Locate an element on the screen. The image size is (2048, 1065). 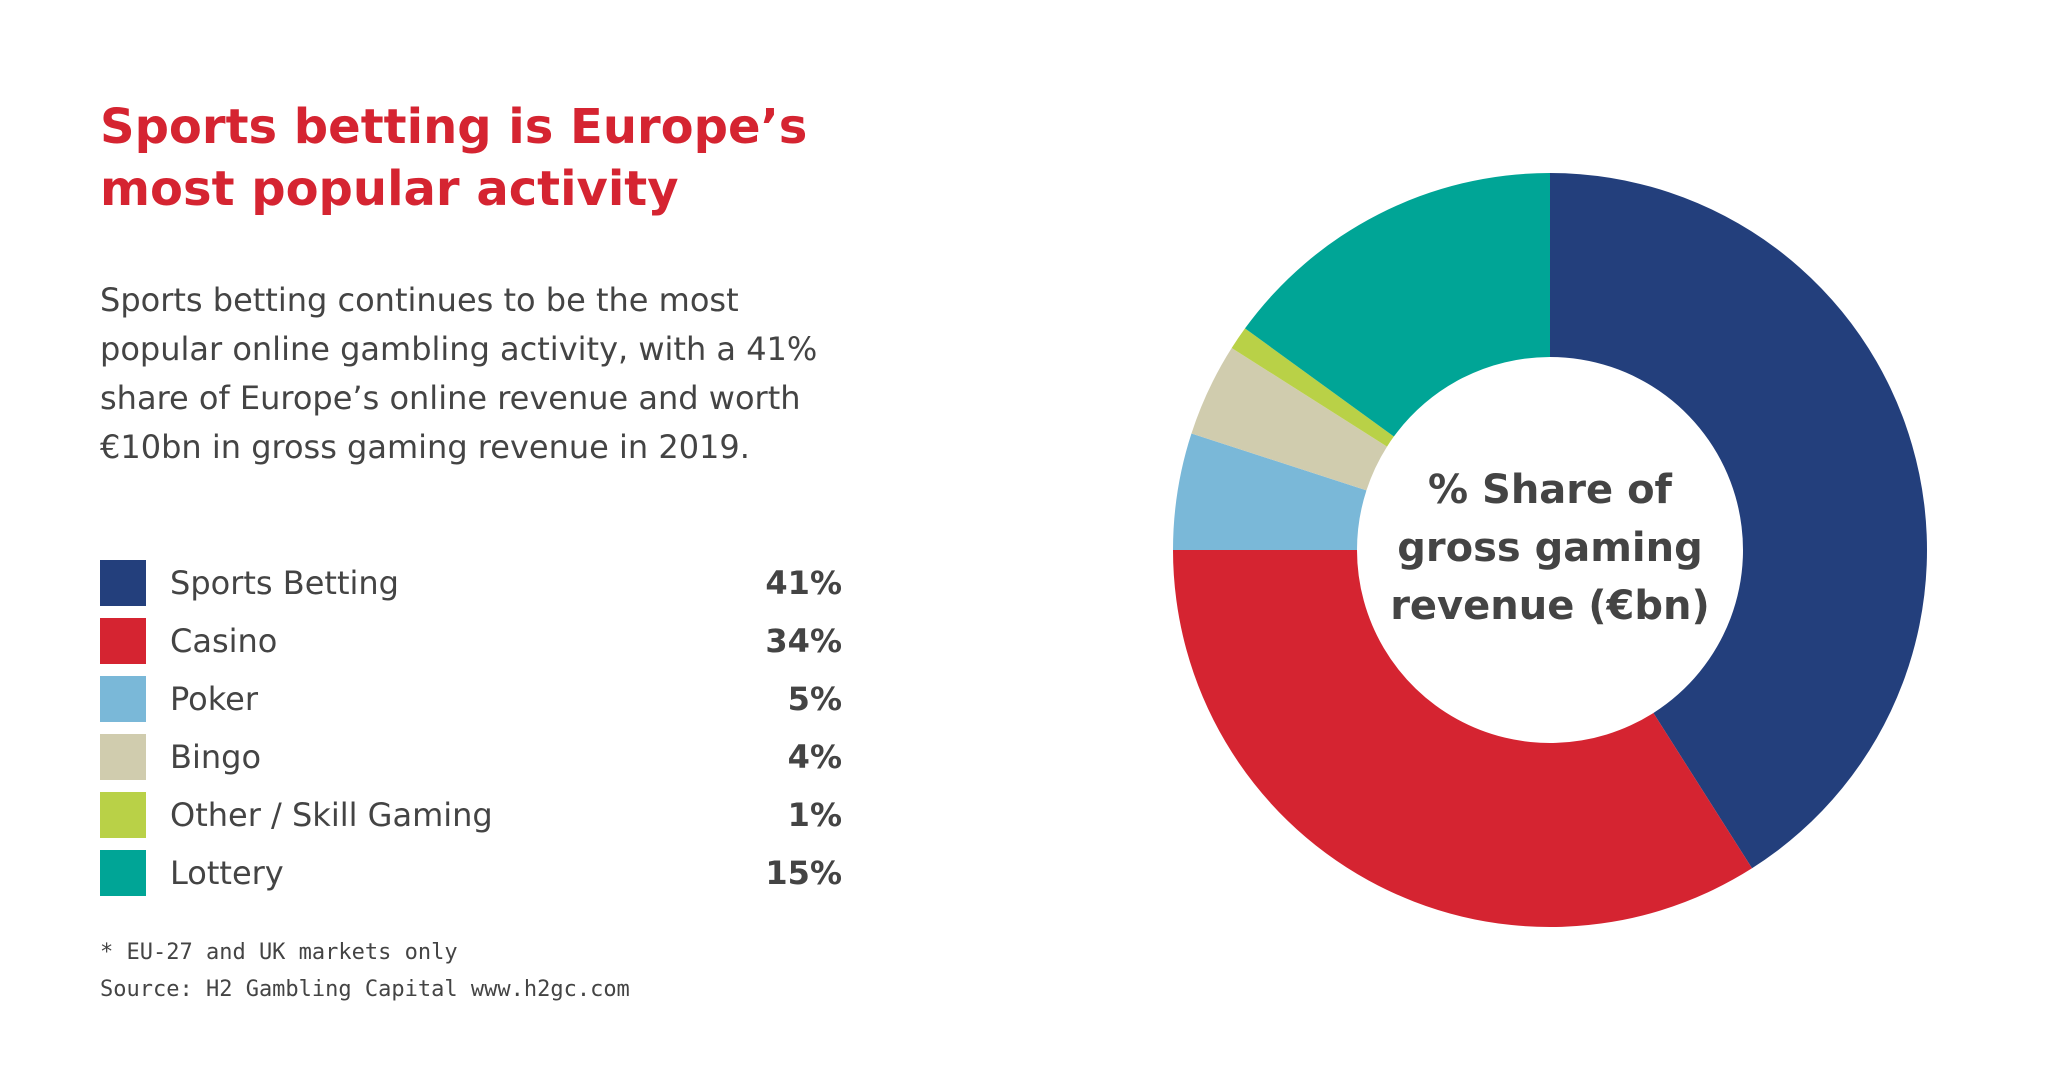
legend-label: Lottery is located at coordinates (227, 873).